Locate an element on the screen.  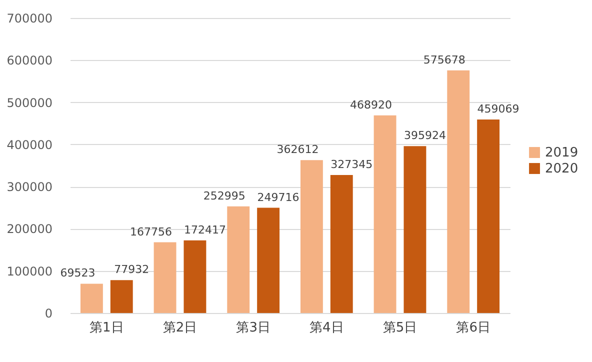
x-tick-label: 第6日 is located at coordinates (473, 328).